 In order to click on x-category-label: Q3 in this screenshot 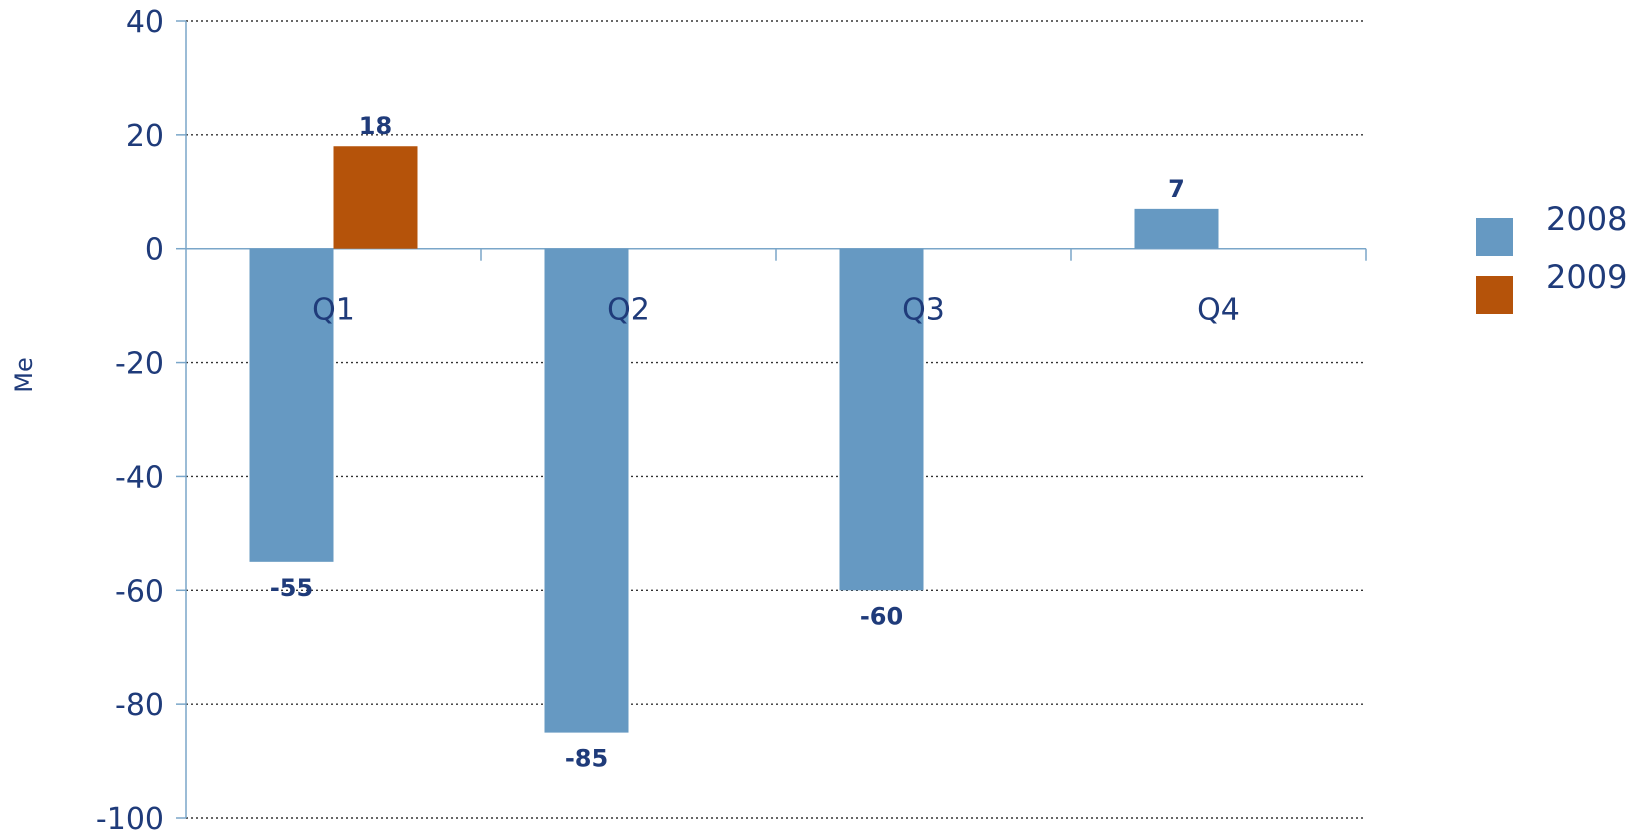, I will do `click(923, 310)`.